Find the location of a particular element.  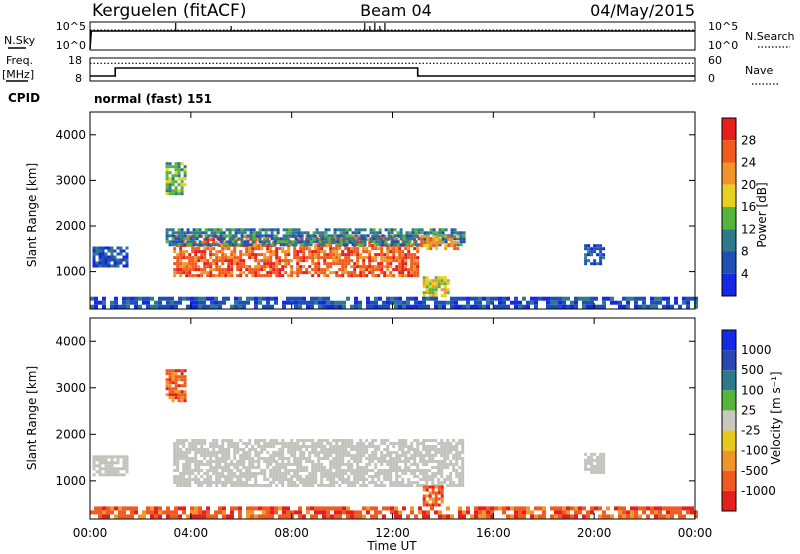

colorbar-swatch is located at coordinates (729, 262).